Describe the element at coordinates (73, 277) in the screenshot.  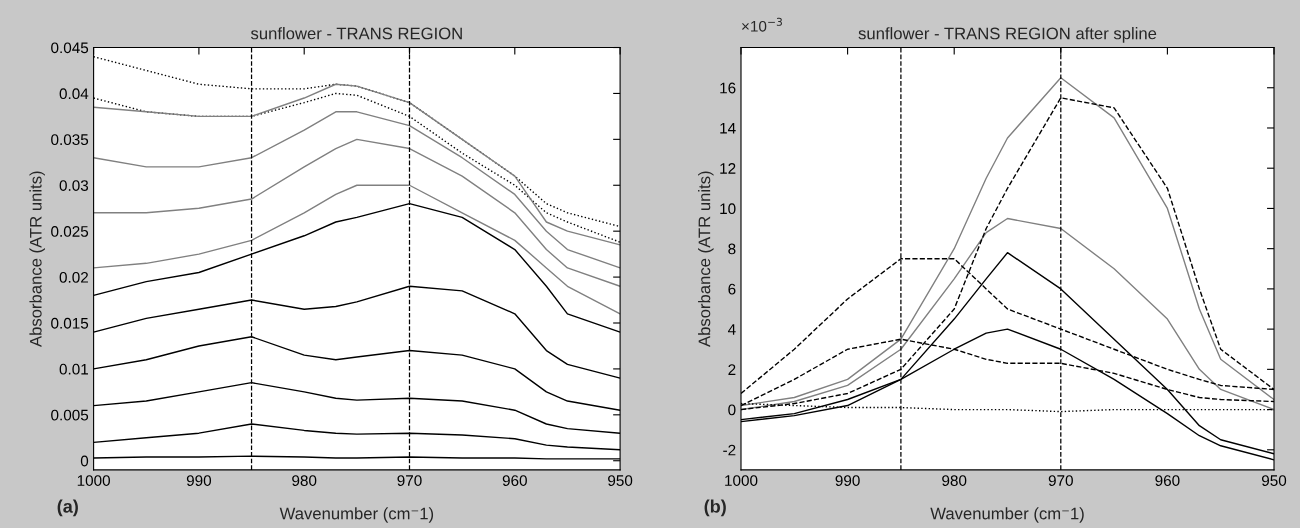
I see `y-tick-label: 0.02` at that location.